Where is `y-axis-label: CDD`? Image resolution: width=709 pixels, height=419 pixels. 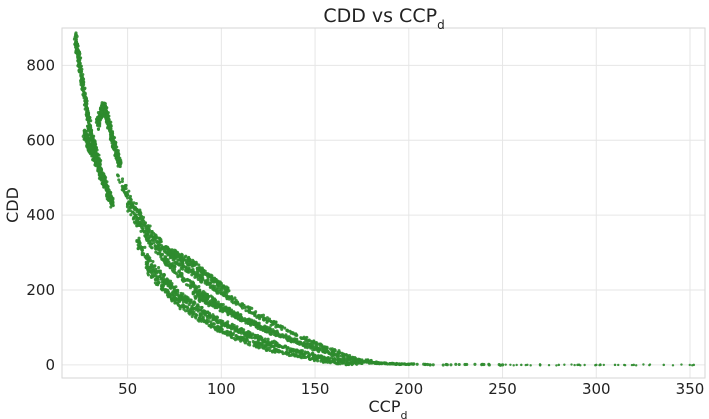
y-axis-label: CDD is located at coordinates (12, 205).